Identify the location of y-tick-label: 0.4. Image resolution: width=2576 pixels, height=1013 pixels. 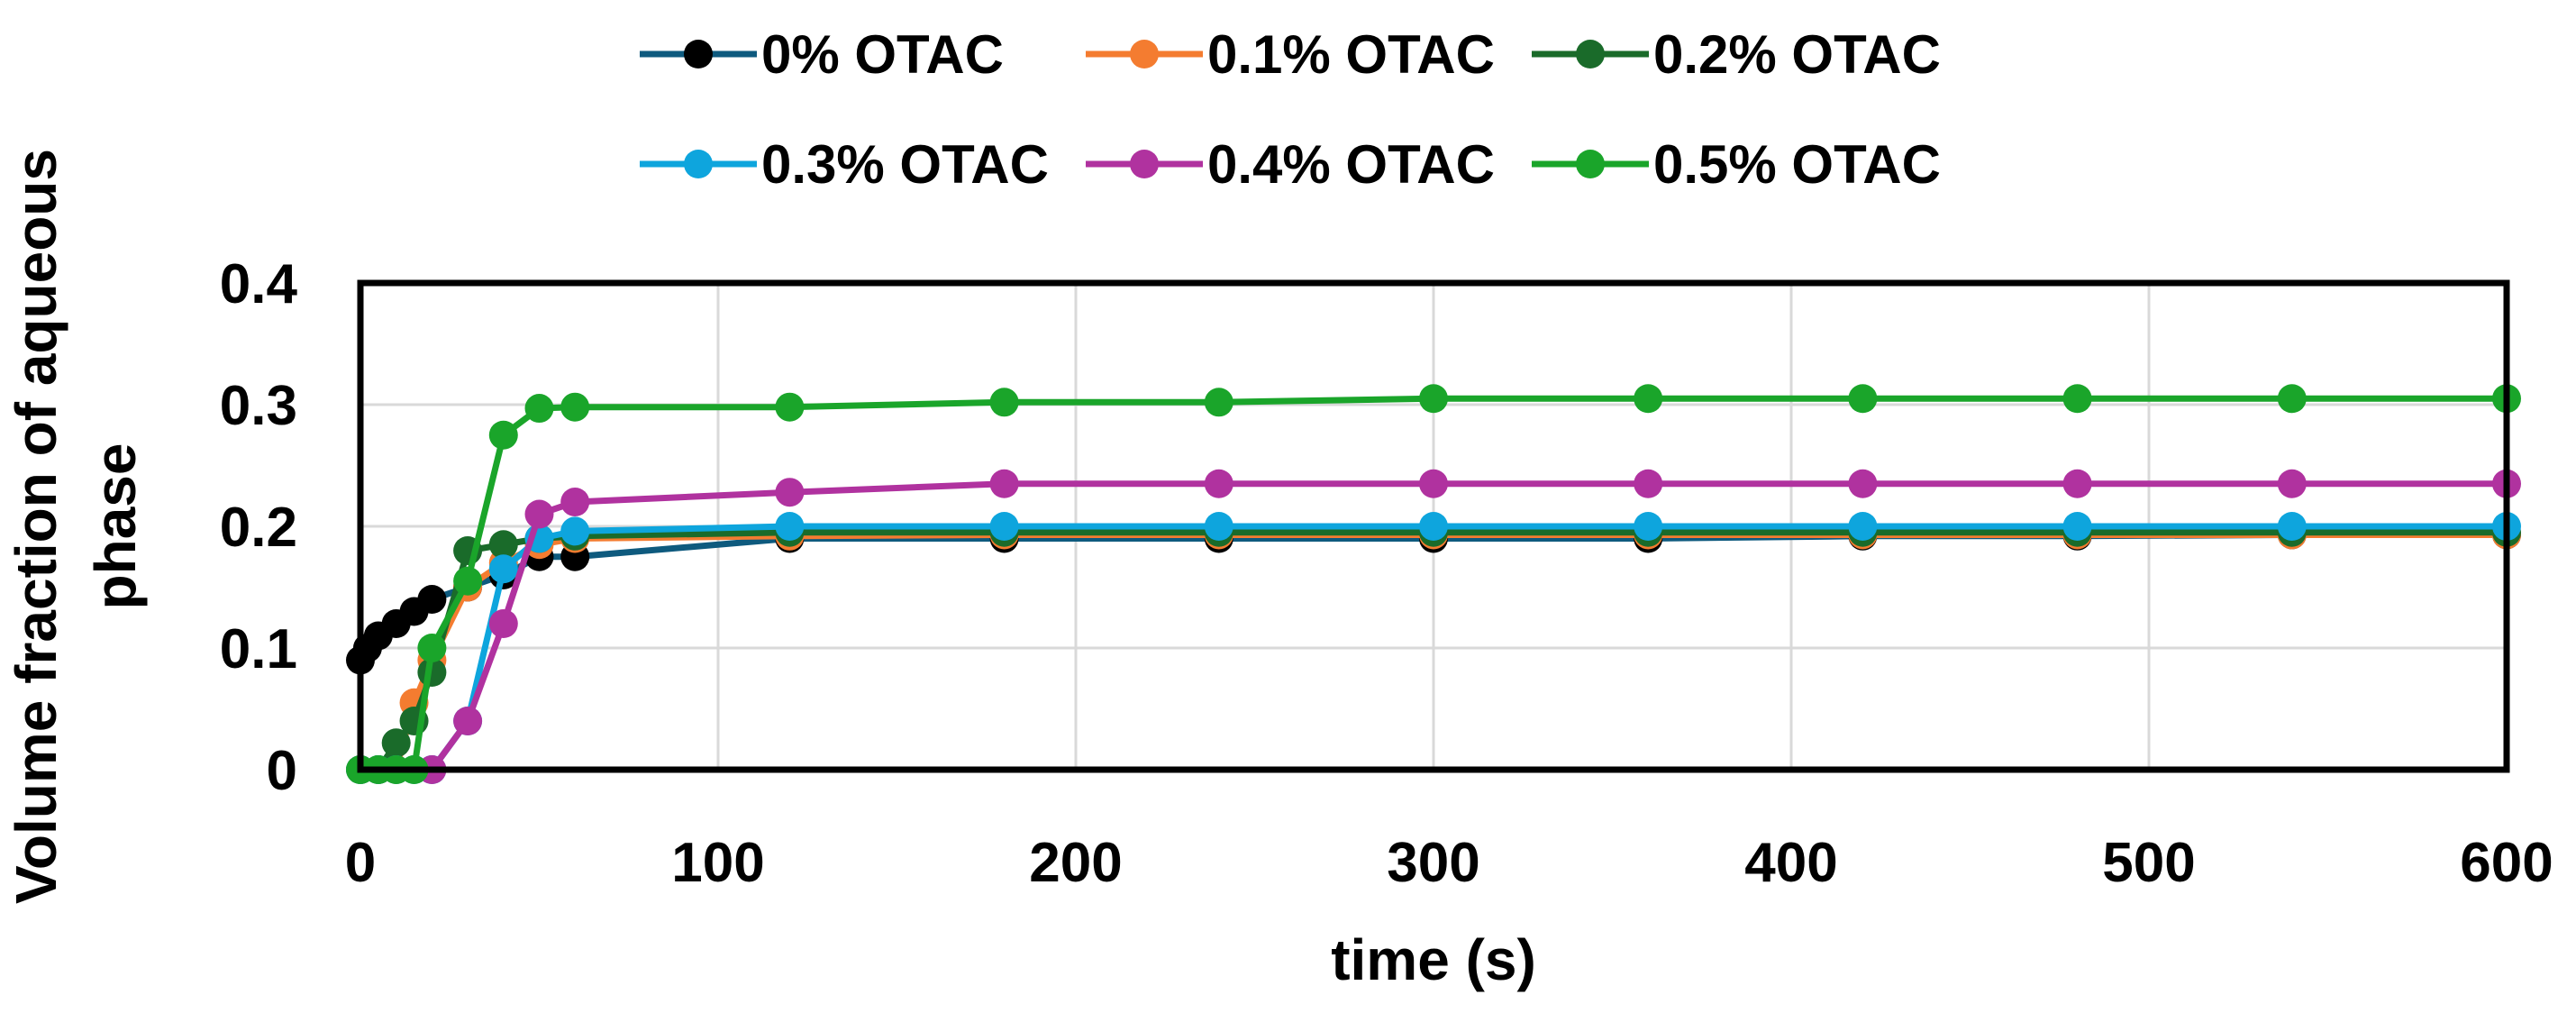
(259, 284).